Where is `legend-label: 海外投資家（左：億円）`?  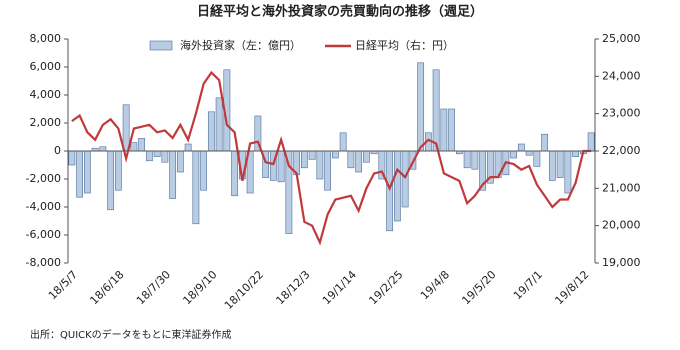 legend-label: 海外投資家（左：億円） is located at coordinates (240, 45).